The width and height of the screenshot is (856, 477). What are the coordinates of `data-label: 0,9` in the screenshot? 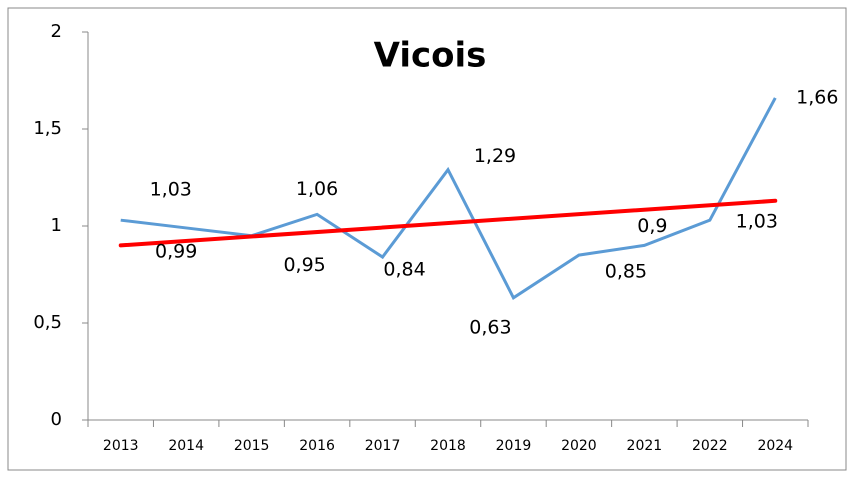 It's located at (652, 226).